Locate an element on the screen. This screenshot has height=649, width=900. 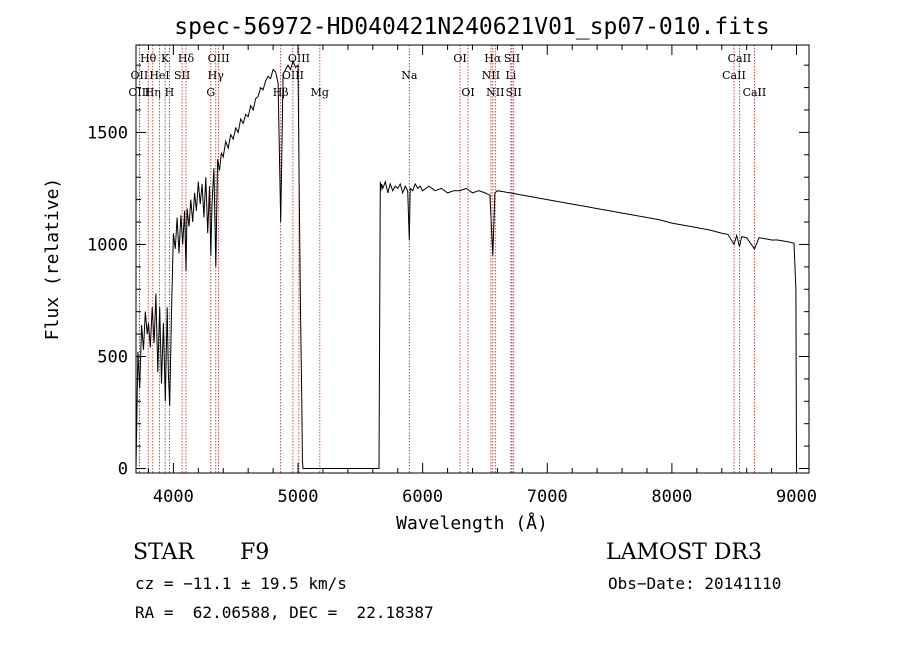
spectral-label-12: Hγ is located at coordinates (216, 75).